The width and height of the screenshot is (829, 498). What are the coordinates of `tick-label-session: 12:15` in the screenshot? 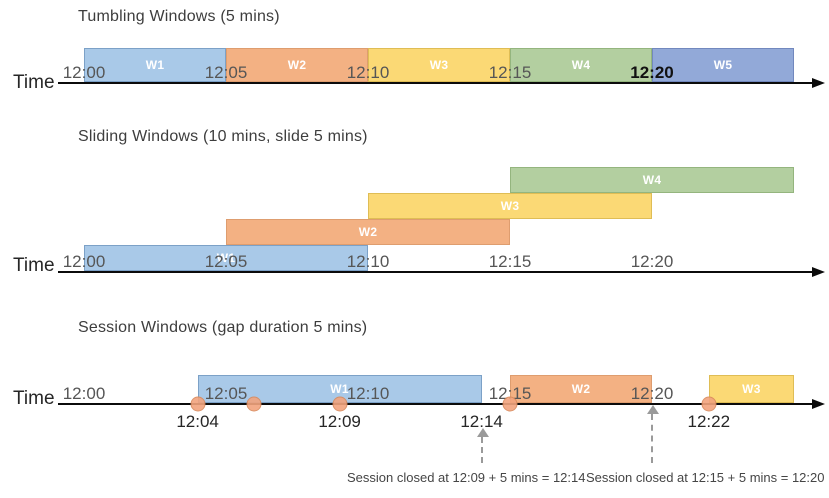 It's located at (510, 393).